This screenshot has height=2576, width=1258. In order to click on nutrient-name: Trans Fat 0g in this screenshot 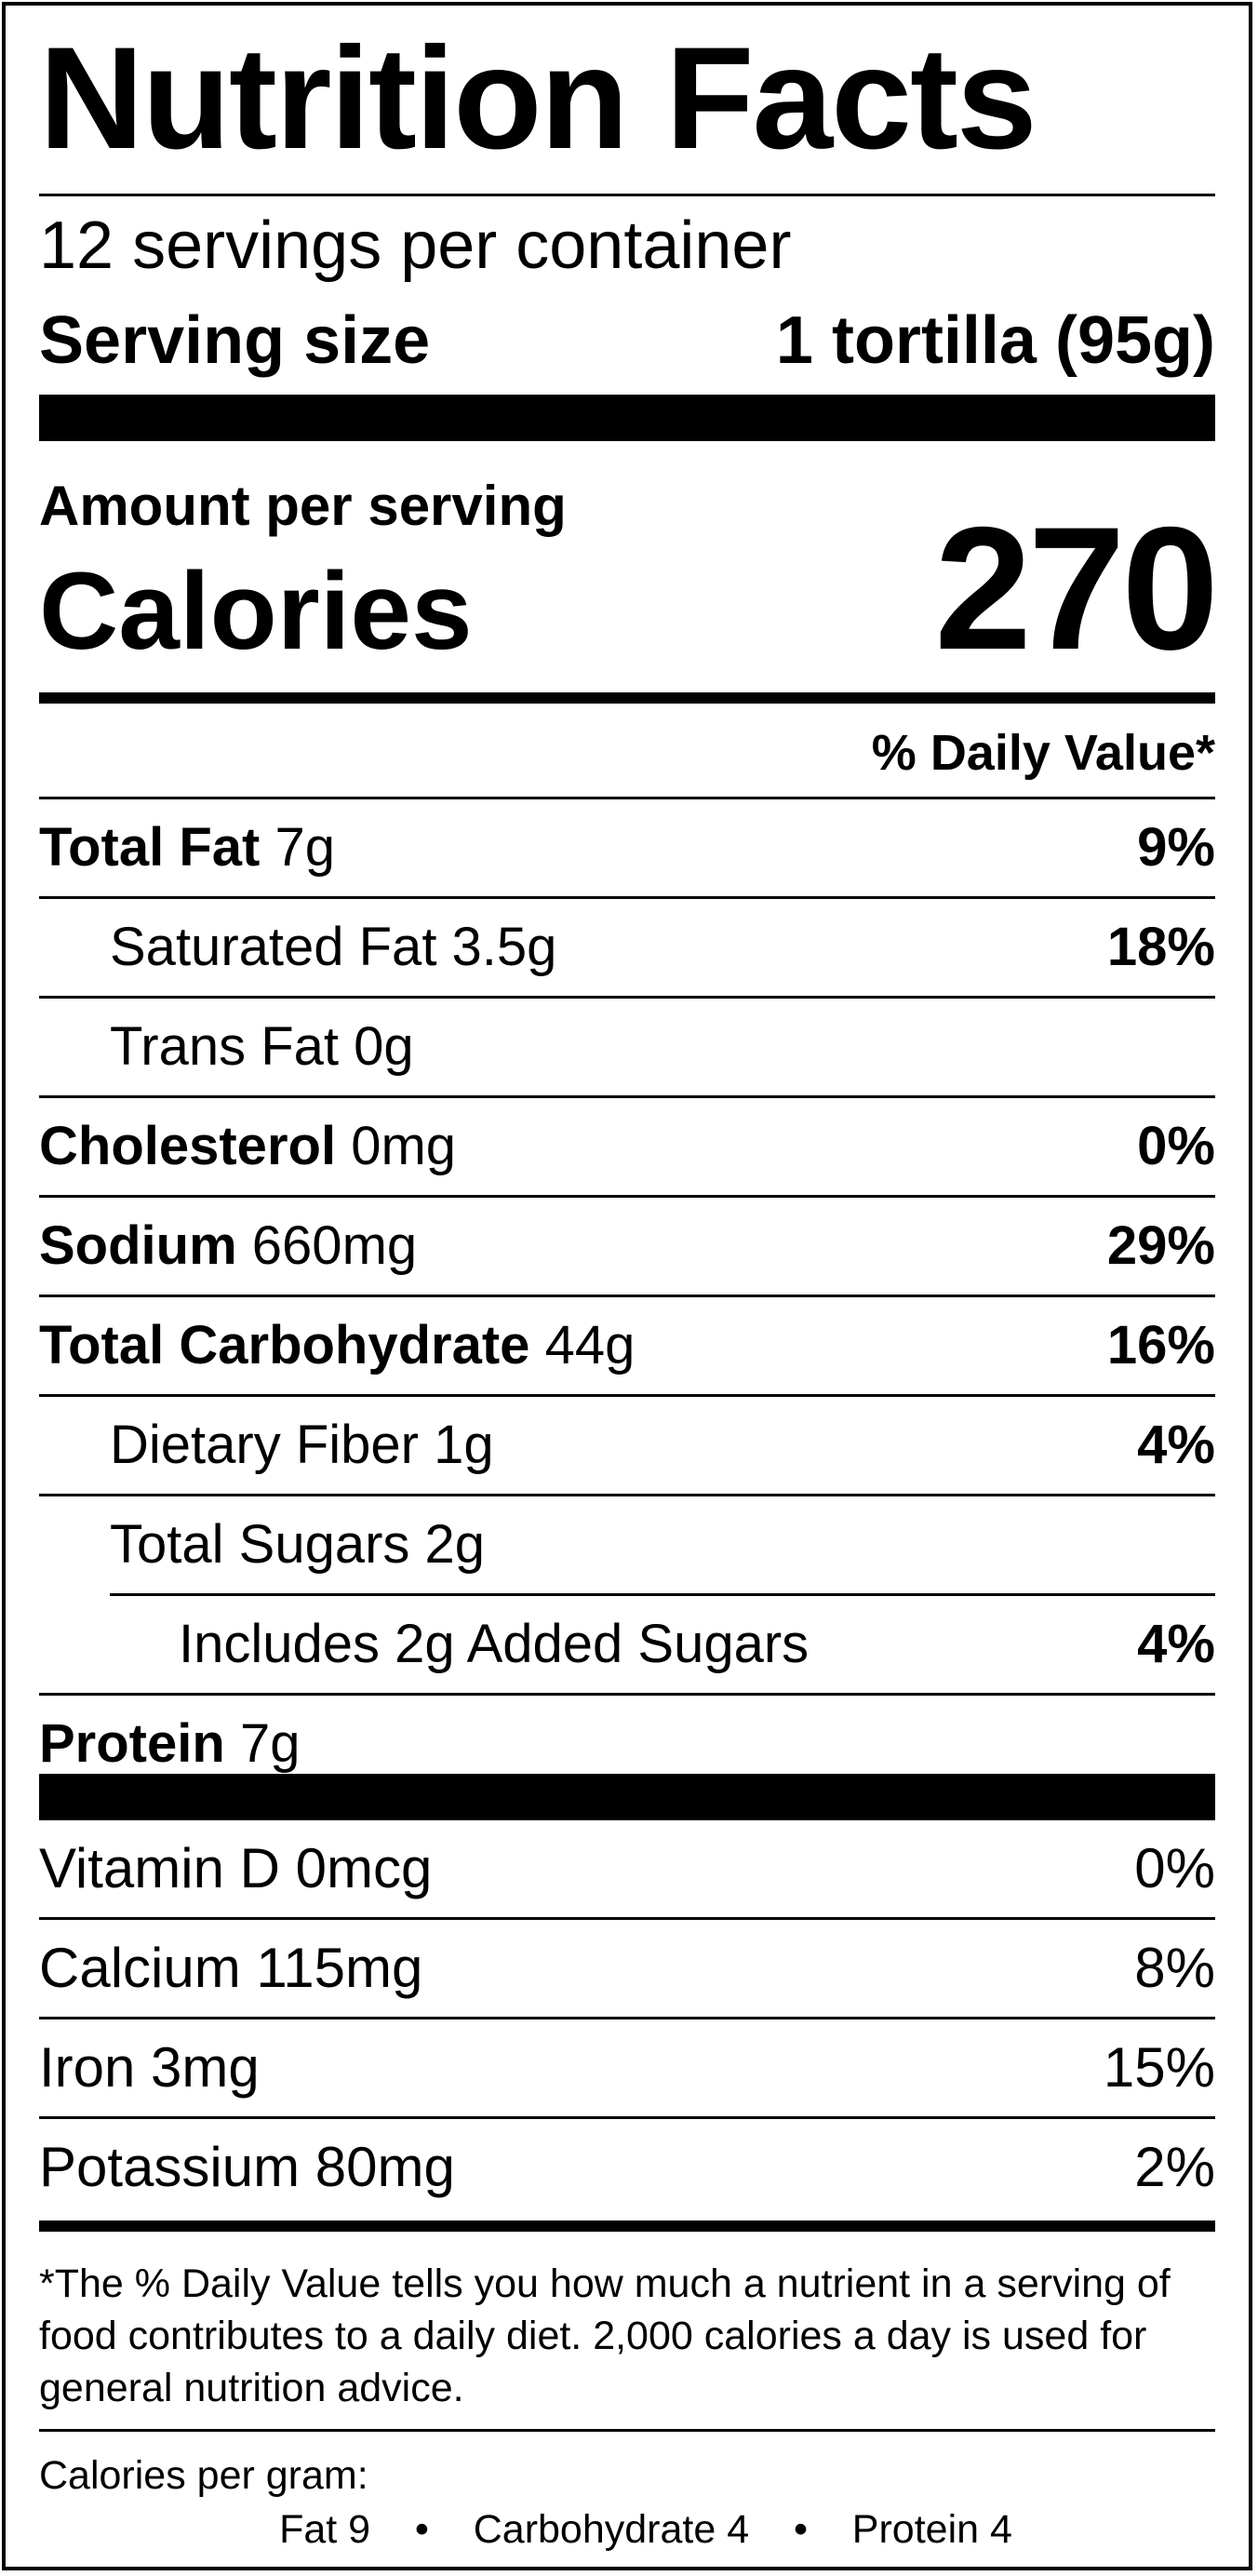, I will do `click(262, 1046)`.